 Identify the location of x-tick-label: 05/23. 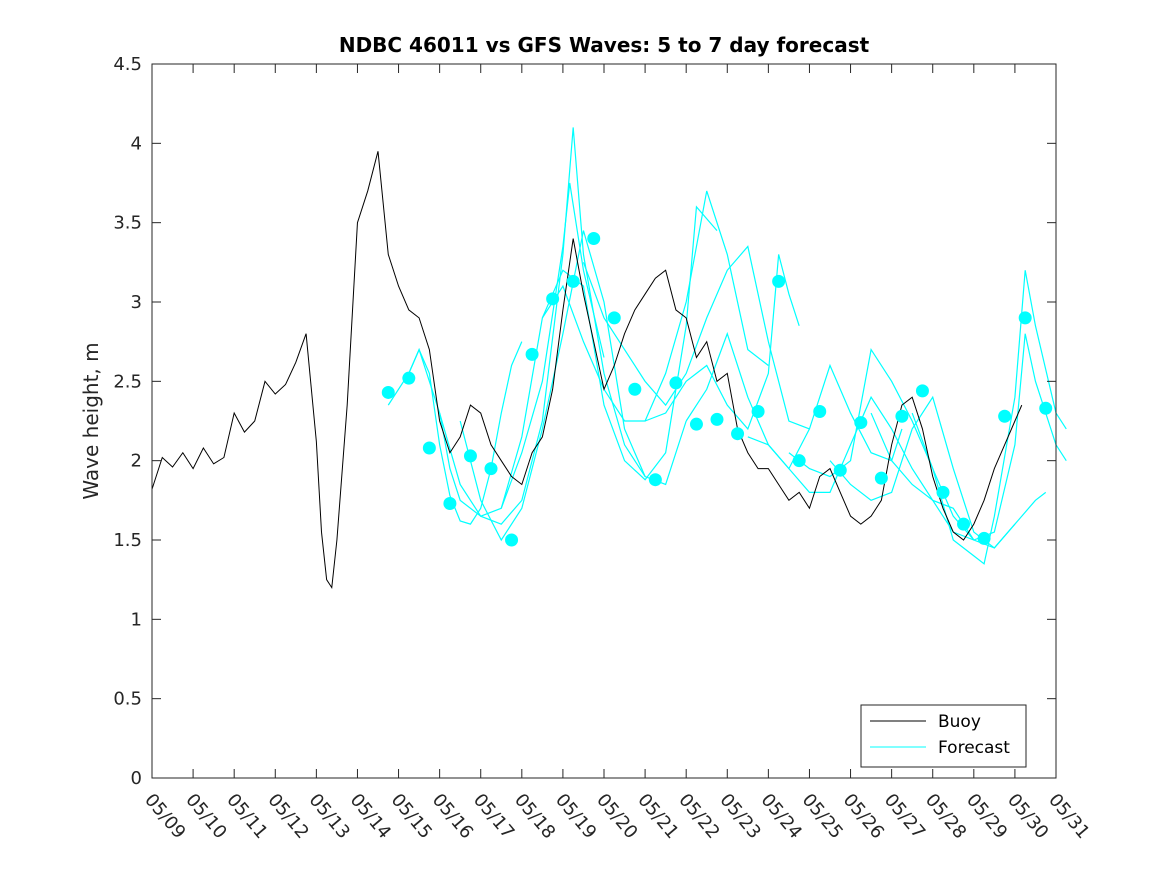
(739, 816).